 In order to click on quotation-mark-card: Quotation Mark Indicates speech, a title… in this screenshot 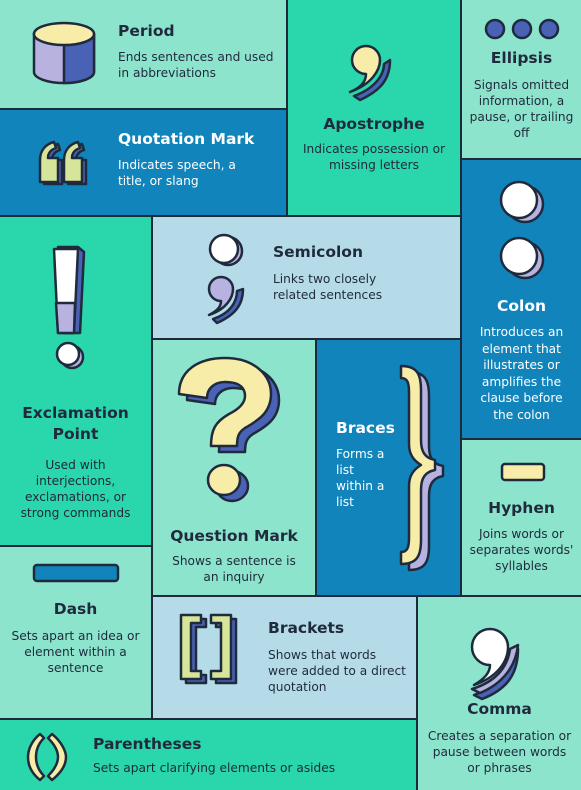, I will do `click(143, 162)`.